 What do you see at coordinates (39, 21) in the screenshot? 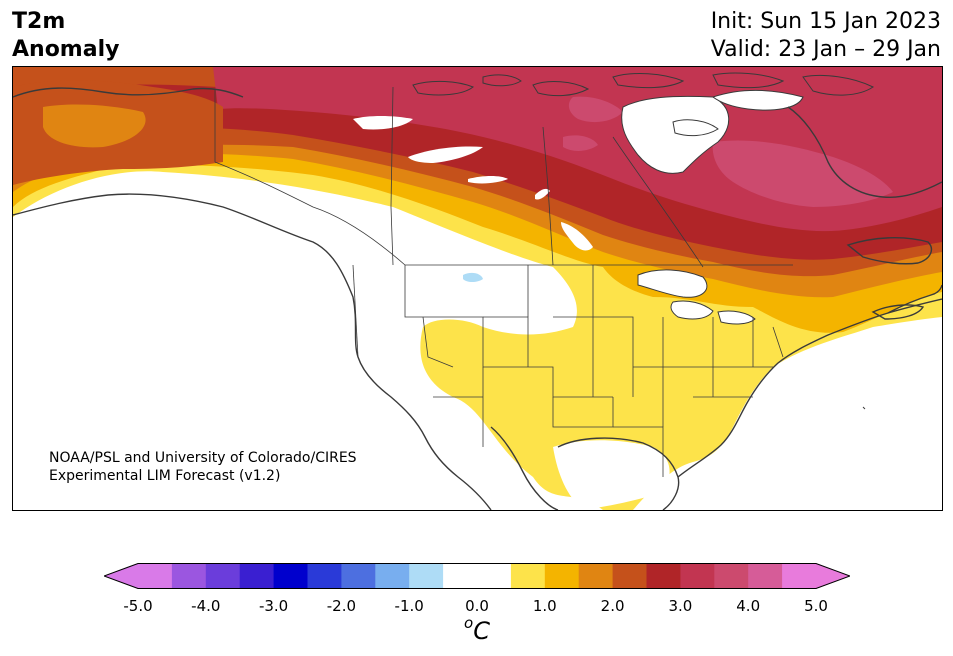
I see `title-line-variable: T2m` at bounding box center [39, 21].